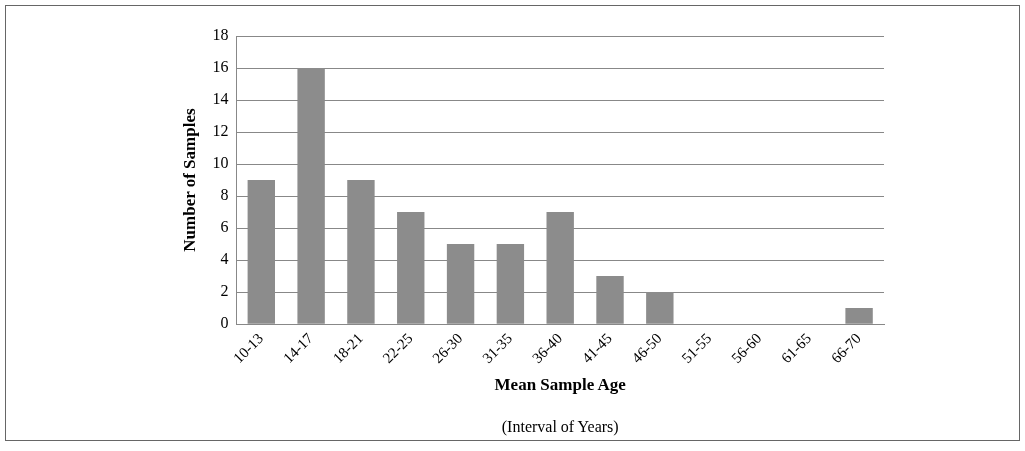 This screenshot has width=1025, height=451. I want to click on y-axis-title: Number of Samples, so click(189, 180).